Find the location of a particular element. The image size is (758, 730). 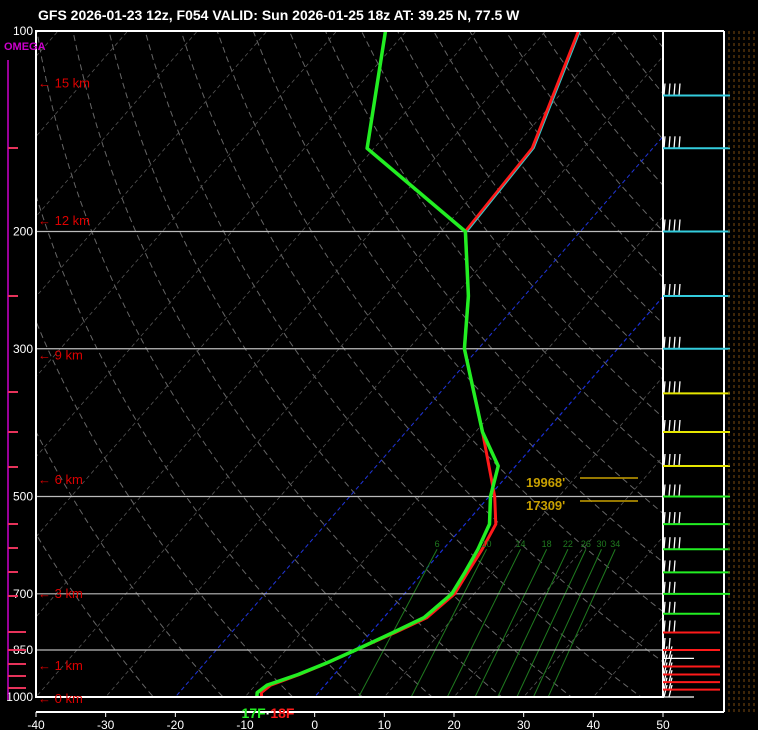

right-level-strip is located at coordinates (709, 371).